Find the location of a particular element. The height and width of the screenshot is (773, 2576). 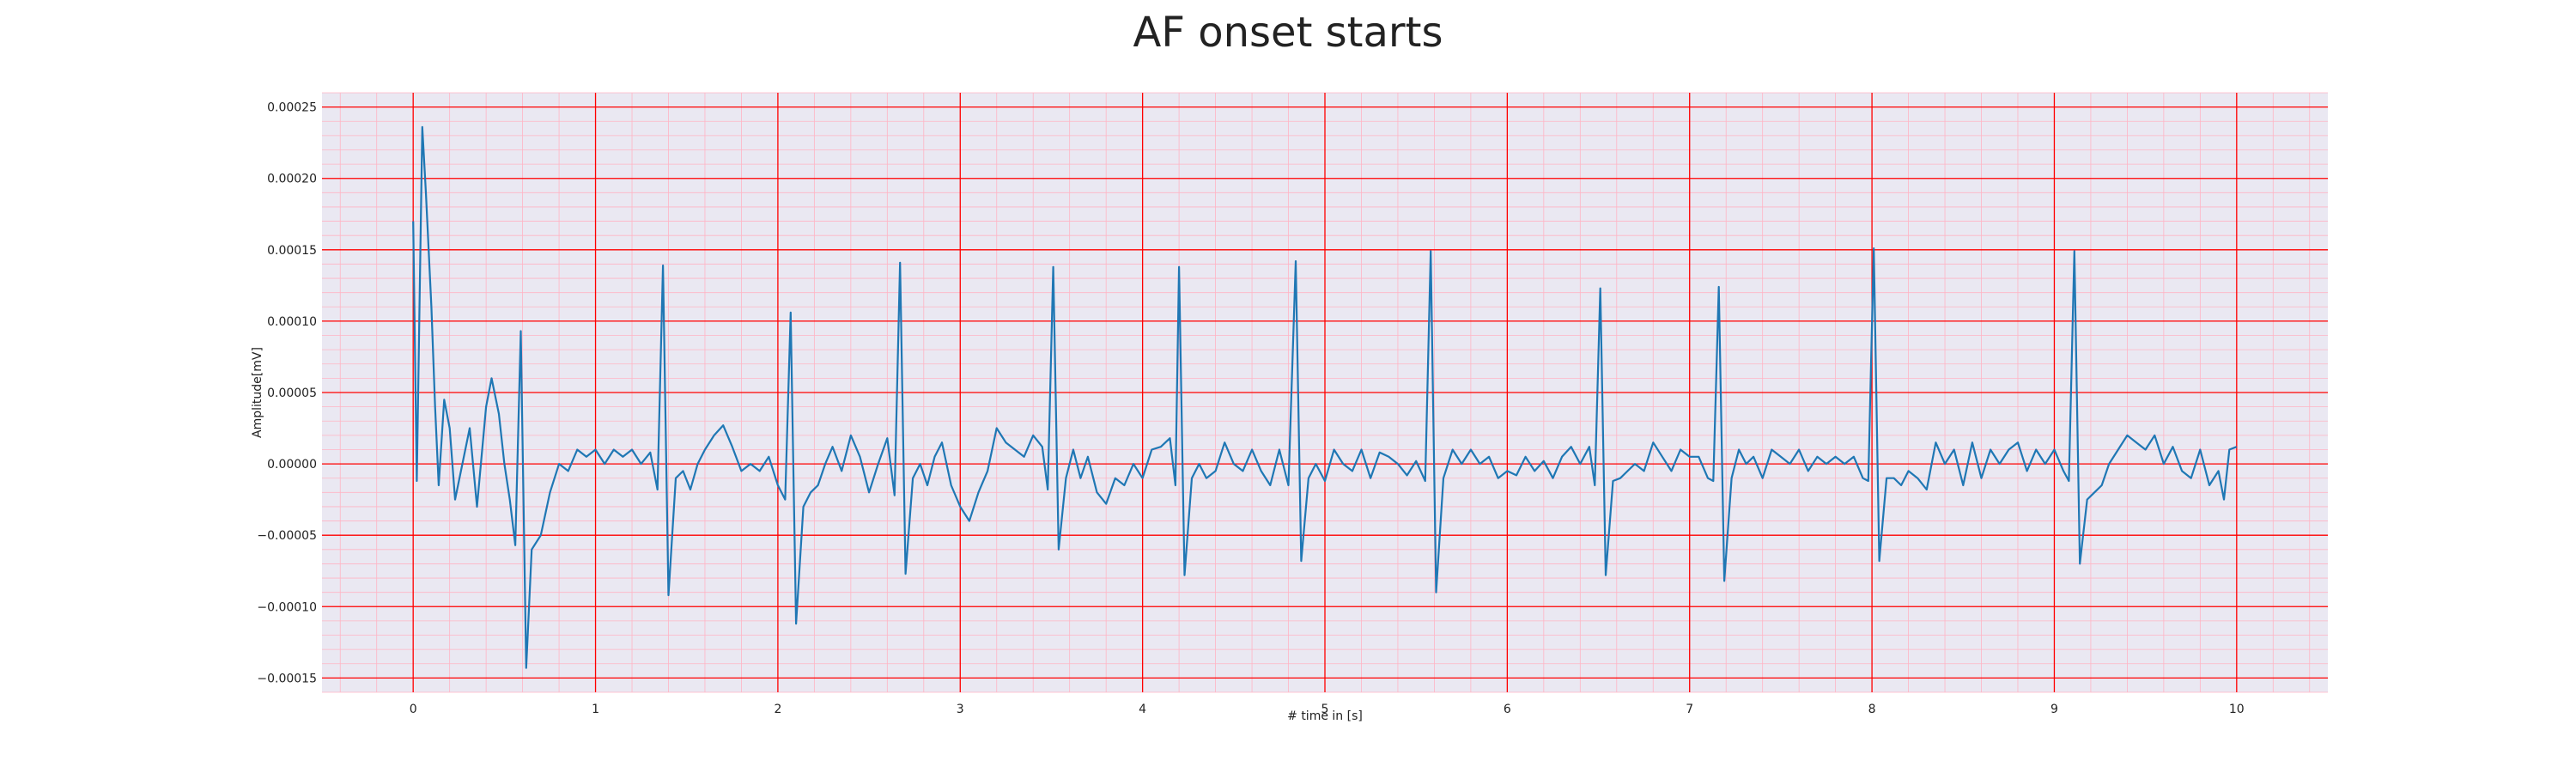

y-tick-label: 0.00020 is located at coordinates (292, 179).